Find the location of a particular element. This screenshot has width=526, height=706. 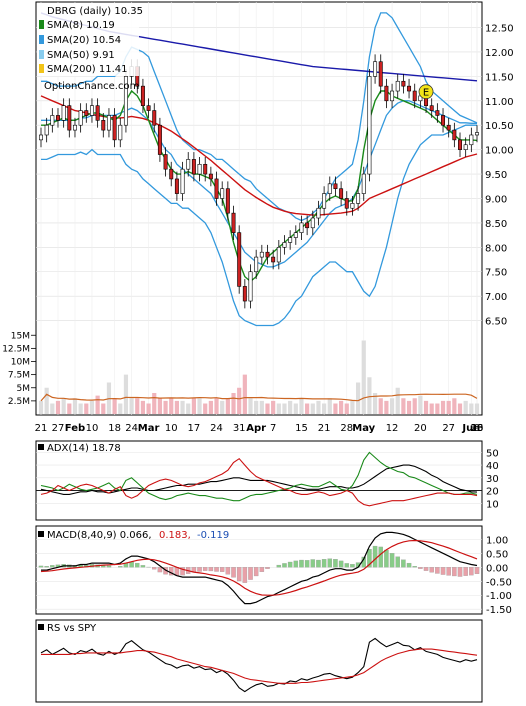

price-y-tick-label: 7.50 is located at coordinates (496, 273).